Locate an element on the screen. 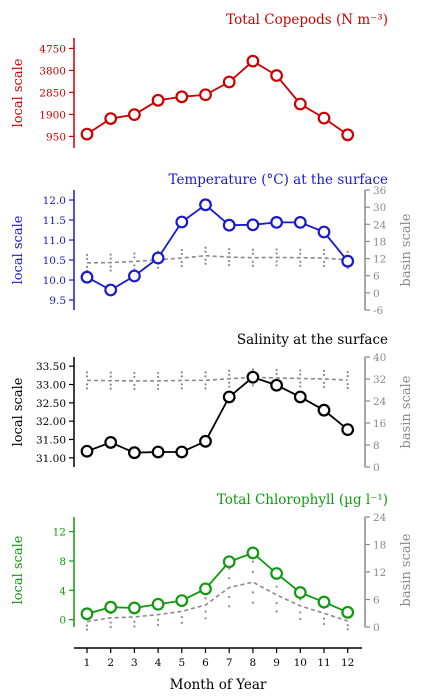 This screenshot has height=700, width=424. left-tick-label: 10.0 is located at coordinates (54, 281).